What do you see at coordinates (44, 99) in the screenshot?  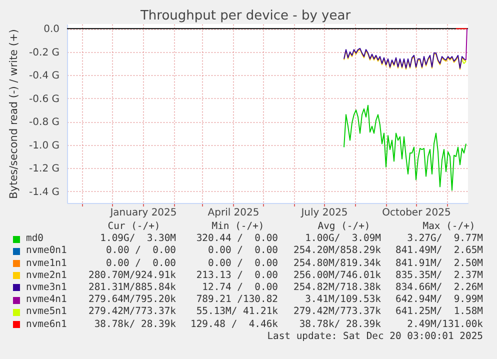 I see `y-tick-label: -0.6 G` at bounding box center [44, 99].